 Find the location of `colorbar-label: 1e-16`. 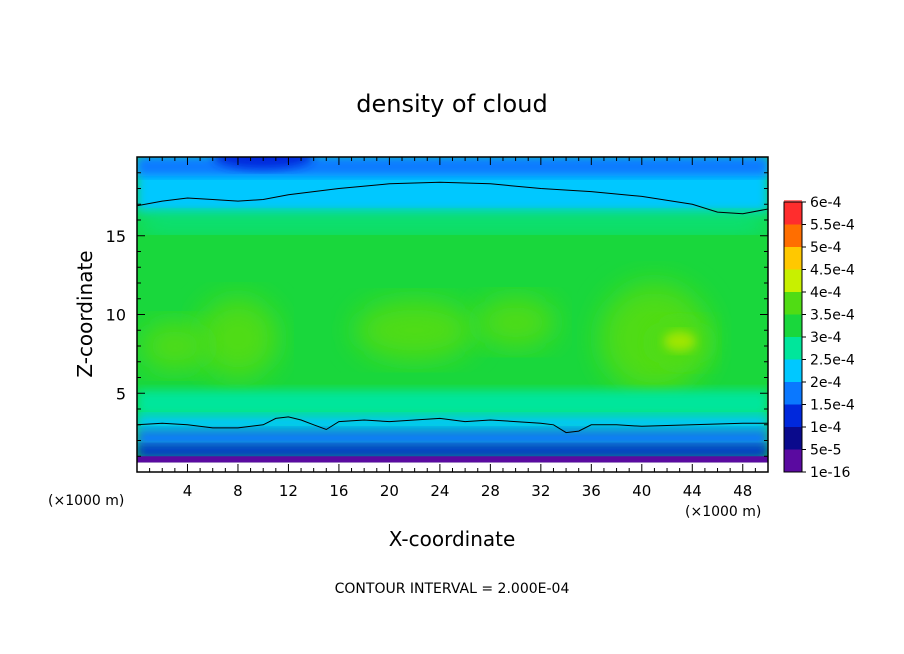

colorbar-label: 1e-16 is located at coordinates (830, 473).